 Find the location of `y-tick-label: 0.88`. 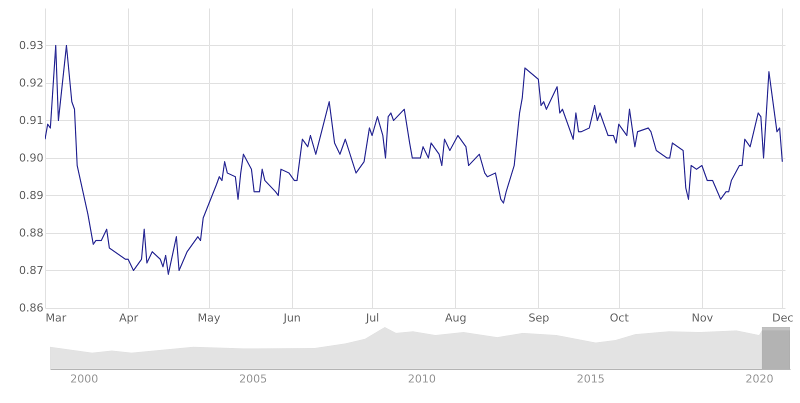

y-tick-label: 0.88 is located at coordinates (31, 233).